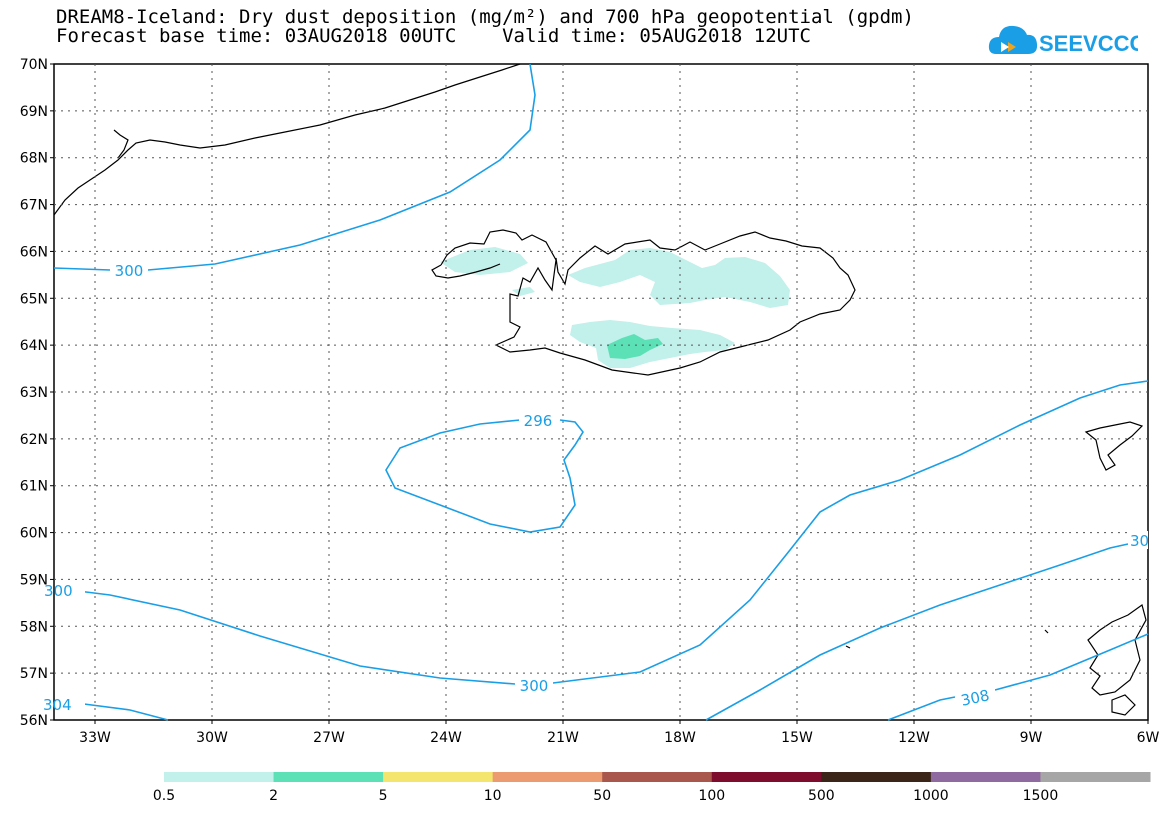  I want to click on contour-label: 296, so click(538, 421).